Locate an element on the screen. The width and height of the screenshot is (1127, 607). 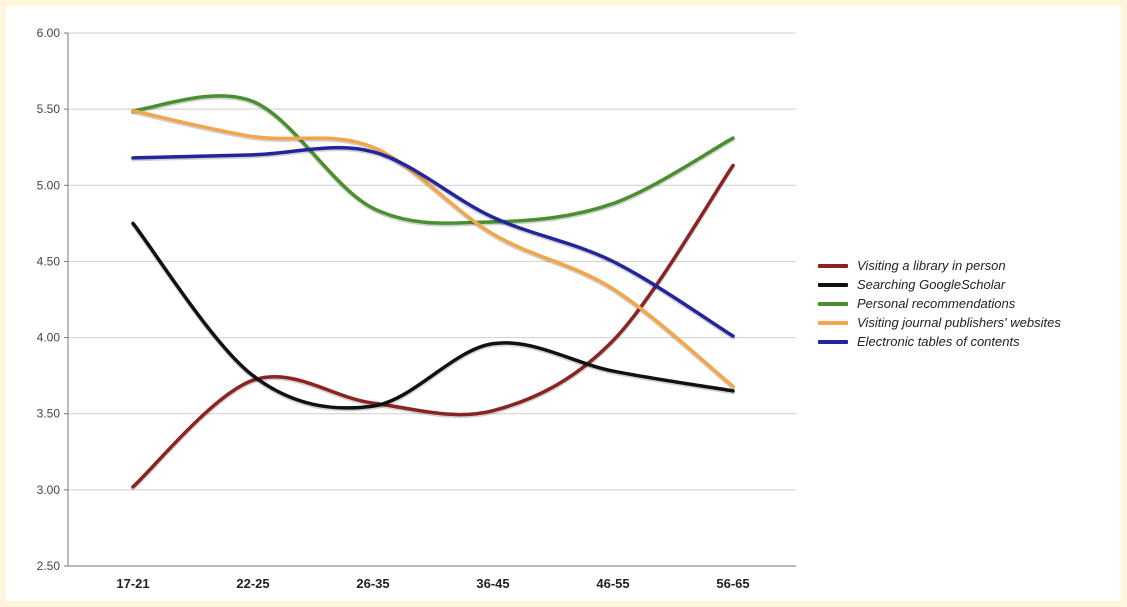
legend-entry: Visiting a library in person is located at coordinates (939, 265).